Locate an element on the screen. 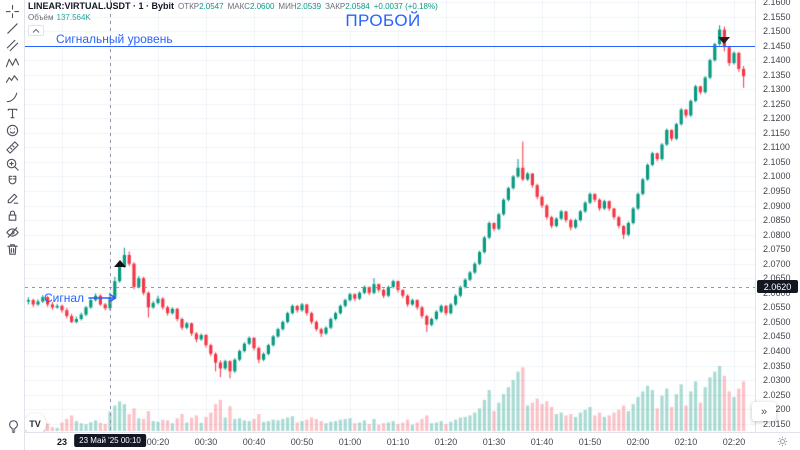 The height and width of the screenshot is (450, 800). buy-signal-marker is located at coordinates (119, 263).